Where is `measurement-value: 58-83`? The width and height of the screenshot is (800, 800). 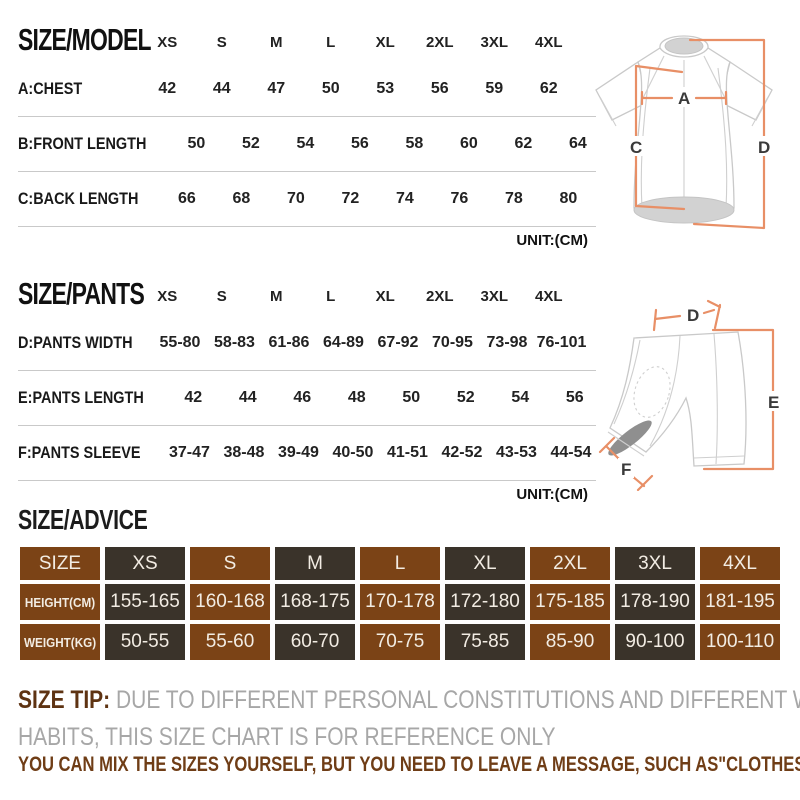 measurement-value: 58-83 is located at coordinates (234, 342).